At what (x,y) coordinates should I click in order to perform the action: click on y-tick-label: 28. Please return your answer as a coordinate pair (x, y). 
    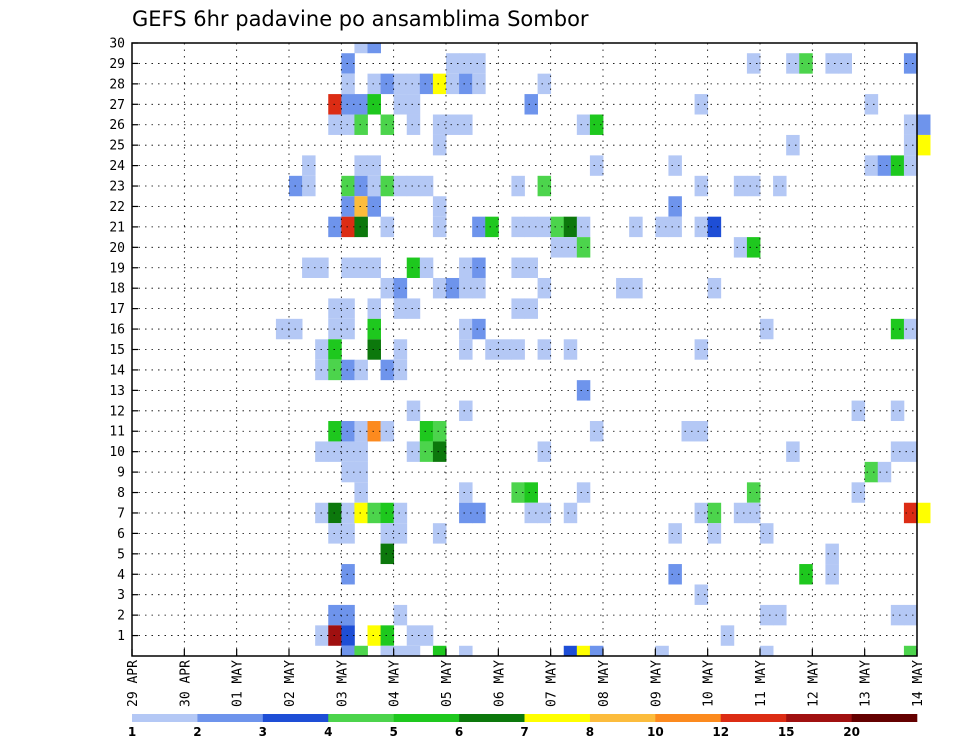
    Looking at the image, I should click on (117, 84).